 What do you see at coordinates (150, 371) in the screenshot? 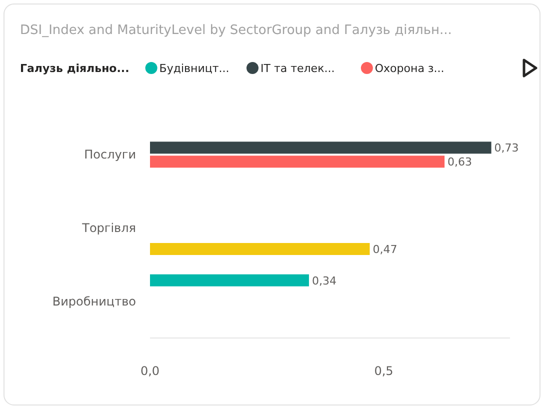
I see `x-tick-label: 0,0` at bounding box center [150, 371].